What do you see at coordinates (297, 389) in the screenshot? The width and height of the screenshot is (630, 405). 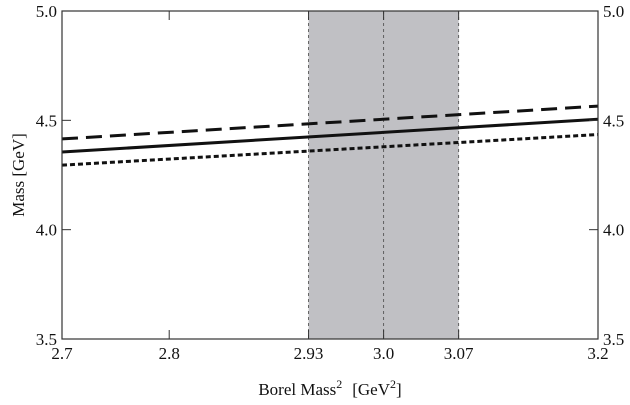 I see `x-axis-title-main: Borel Mass` at bounding box center [297, 389].